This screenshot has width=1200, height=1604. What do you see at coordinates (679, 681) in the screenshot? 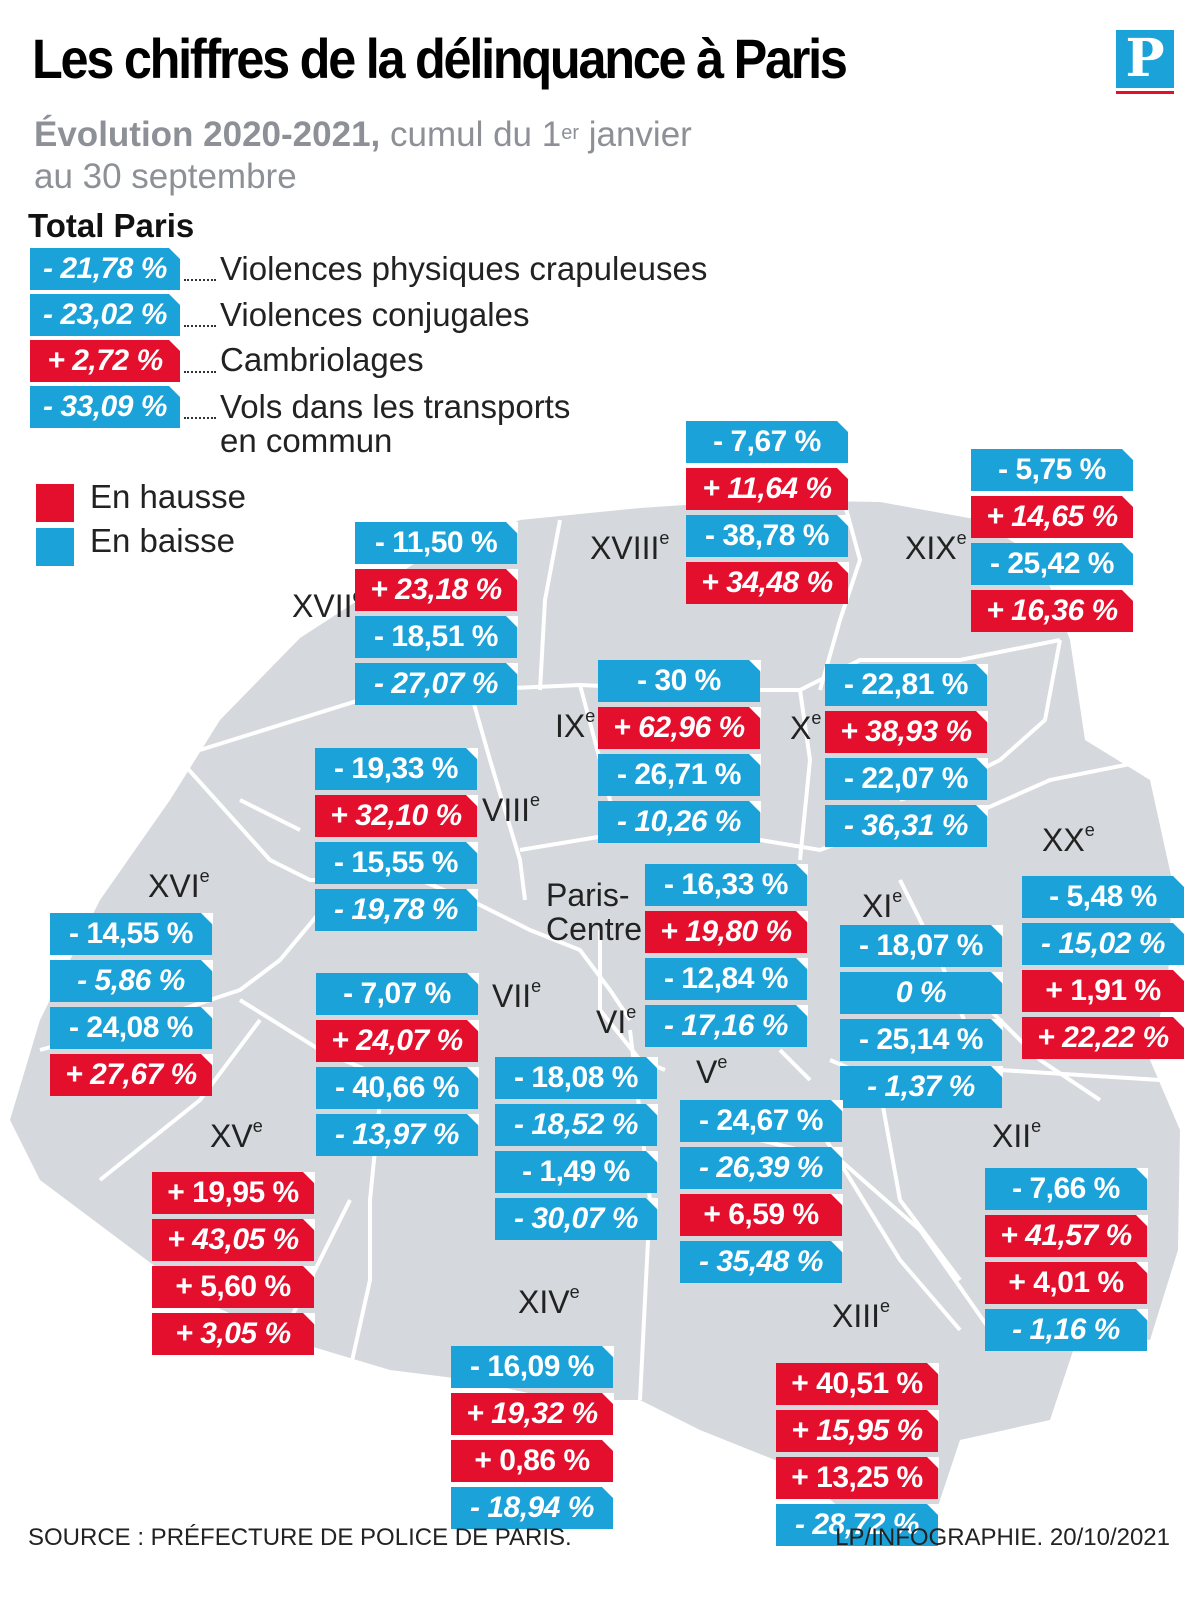
I see `stat-ix-violences-physiques: - 30 %` at bounding box center [679, 681].